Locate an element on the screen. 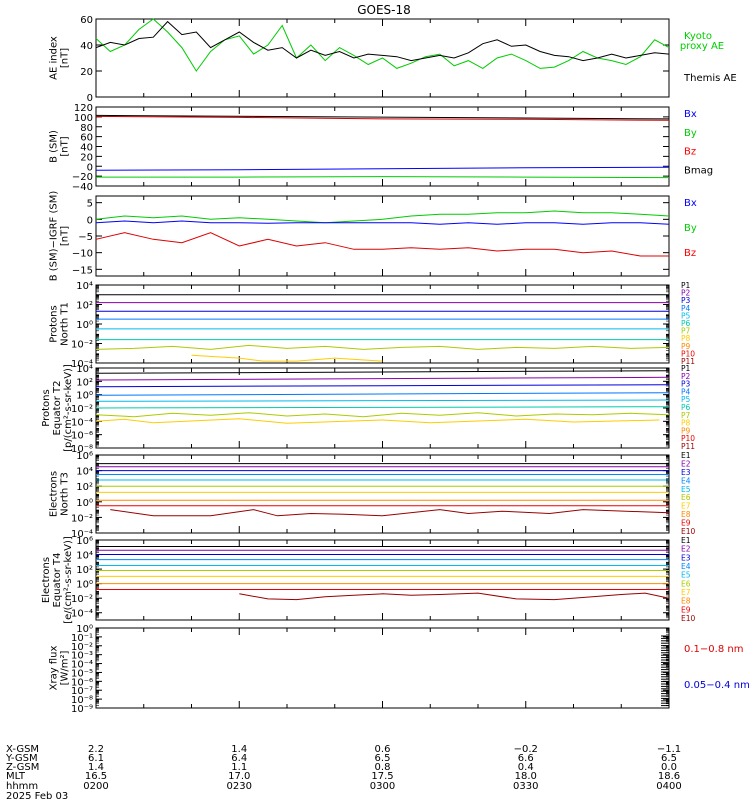 This screenshot has width=750, height=800. ytick-label-xray-0: 10⁰ is located at coordinates (84, 629).